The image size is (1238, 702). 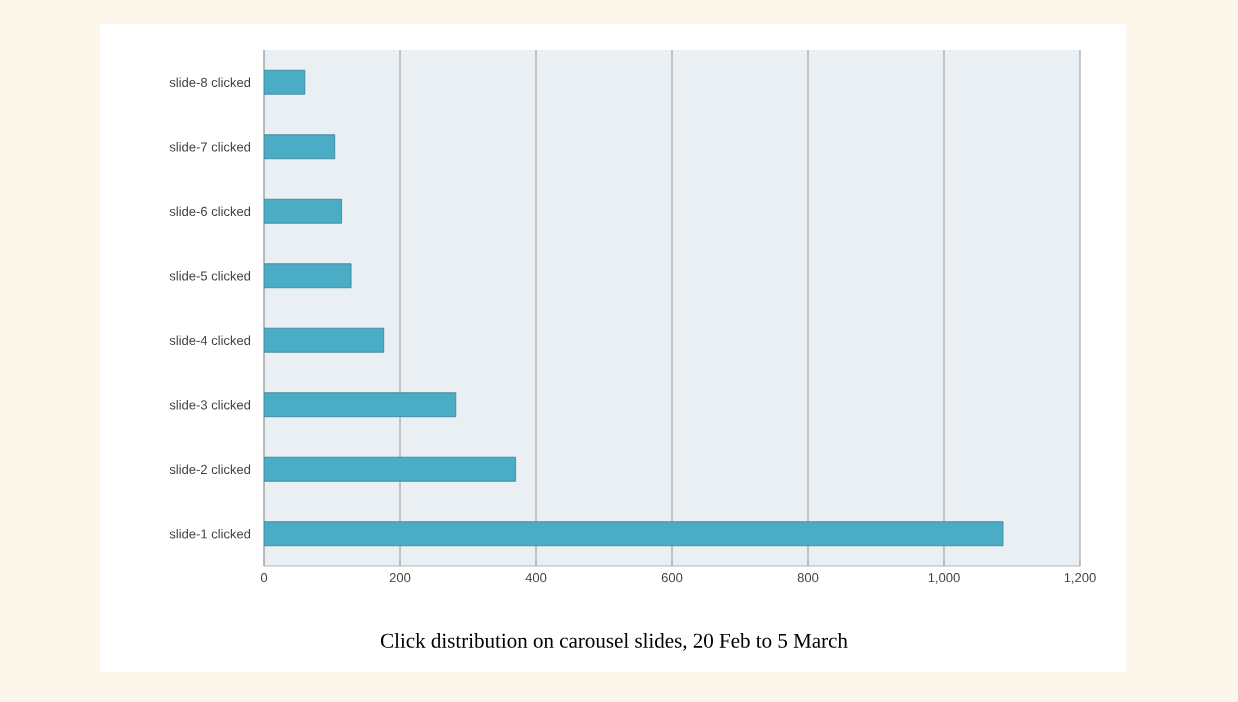 I want to click on text: Click distribution on carousel slides, 20 Feb to 5 March, so click(x=614, y=642).